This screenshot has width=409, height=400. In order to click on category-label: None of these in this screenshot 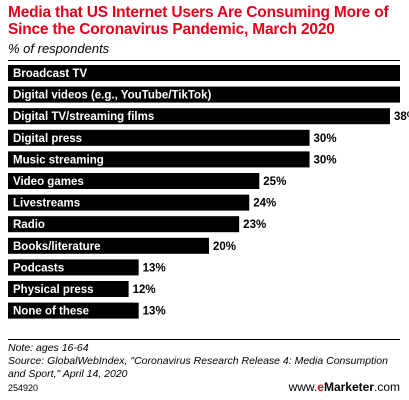, I will do `click(51, 312)`.